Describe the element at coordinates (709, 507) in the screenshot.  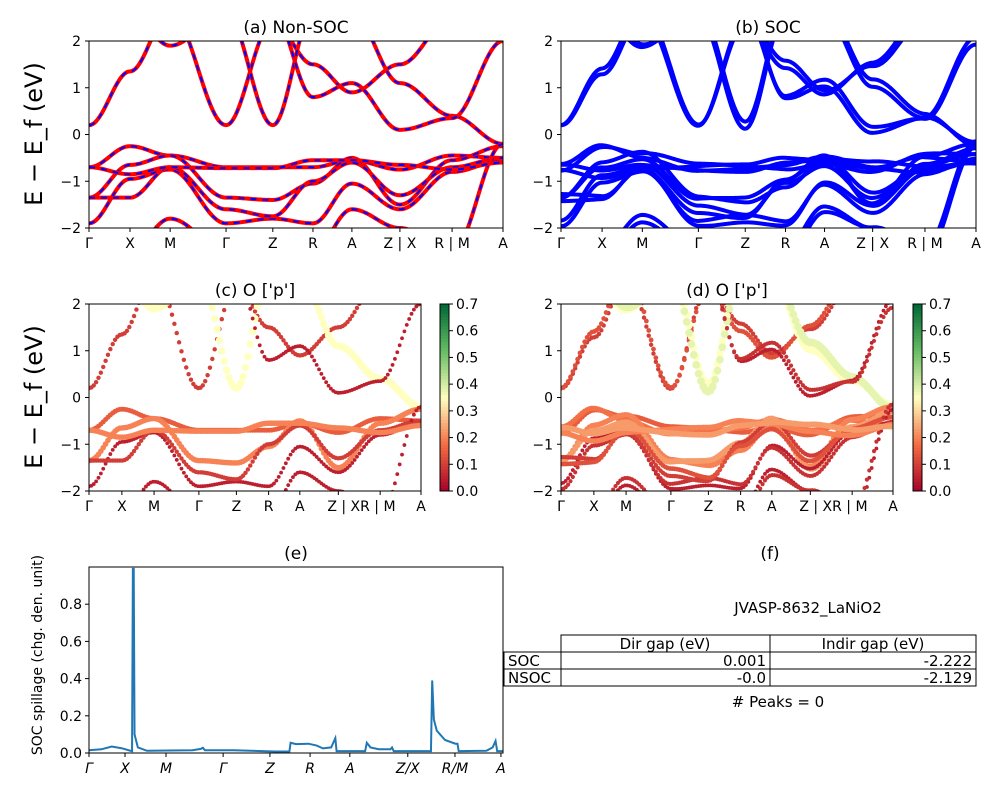
I see `x-tick-label: Z` at that location.